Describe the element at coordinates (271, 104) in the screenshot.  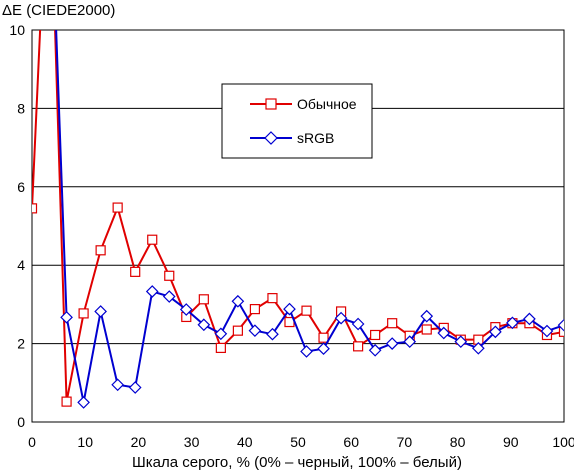
I see `legend-marker-obychnoe` at that location.